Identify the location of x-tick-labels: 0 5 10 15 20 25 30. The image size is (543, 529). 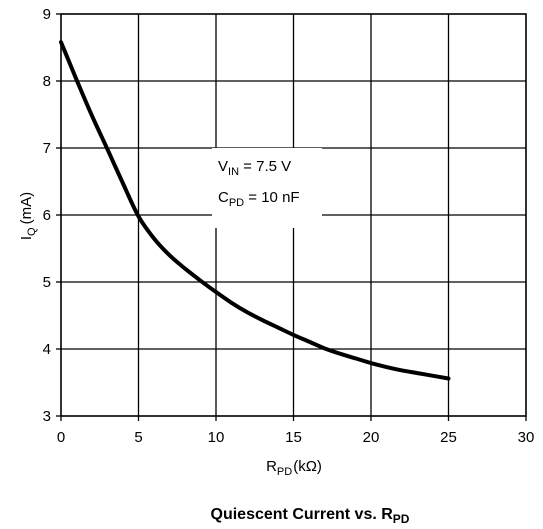
(296, 437).